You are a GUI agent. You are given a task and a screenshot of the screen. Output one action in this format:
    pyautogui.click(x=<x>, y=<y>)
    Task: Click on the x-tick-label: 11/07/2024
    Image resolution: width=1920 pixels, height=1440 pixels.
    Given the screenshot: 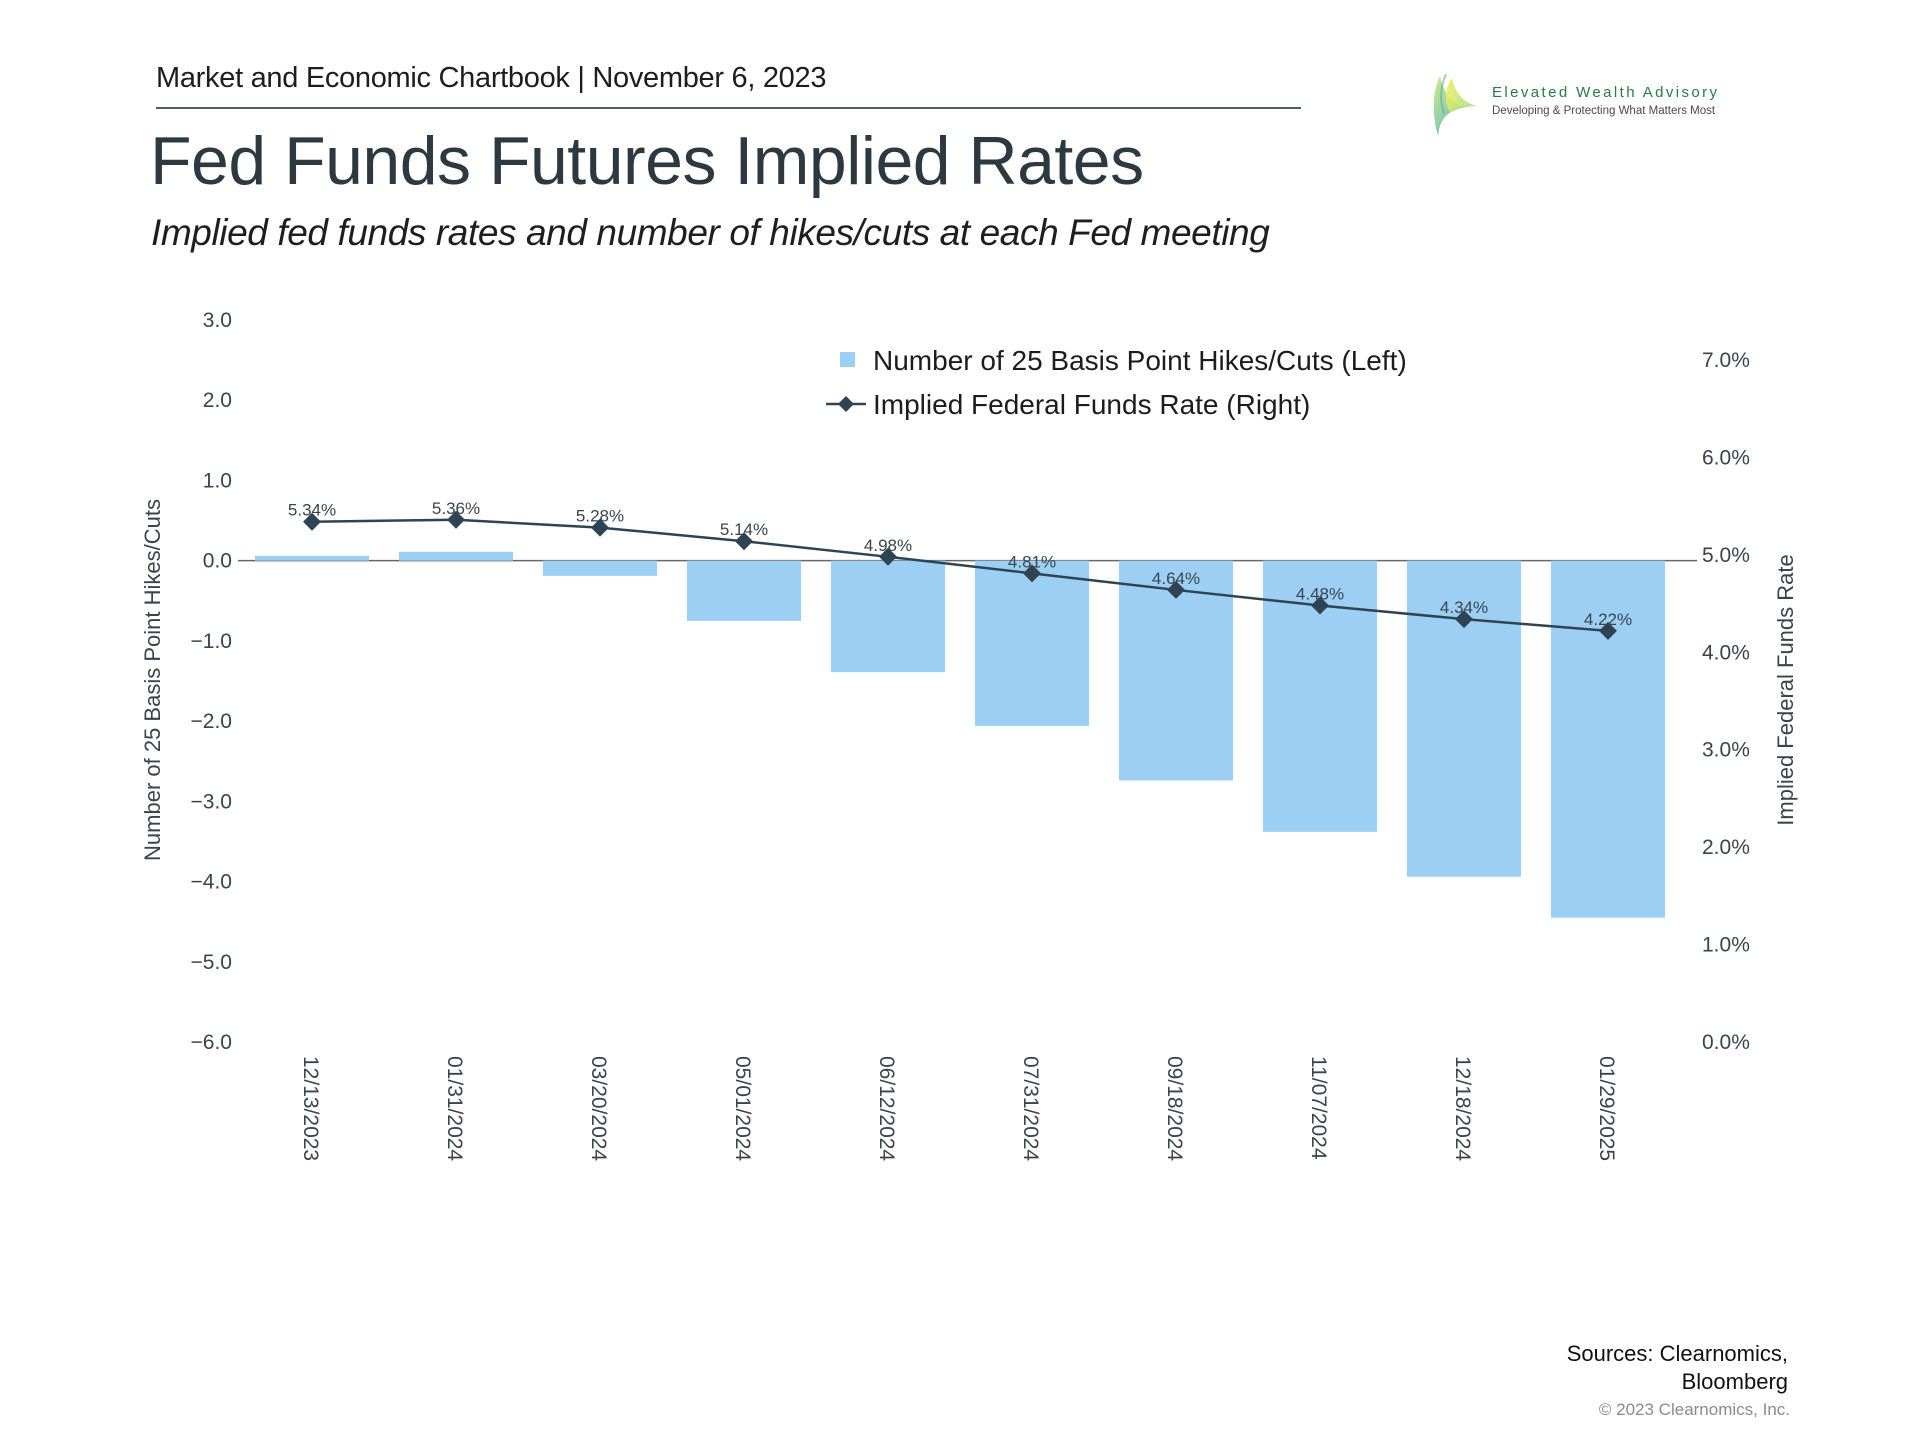 What is the action you would take?
    pyautogui.click(x=1318, y=1108)
    